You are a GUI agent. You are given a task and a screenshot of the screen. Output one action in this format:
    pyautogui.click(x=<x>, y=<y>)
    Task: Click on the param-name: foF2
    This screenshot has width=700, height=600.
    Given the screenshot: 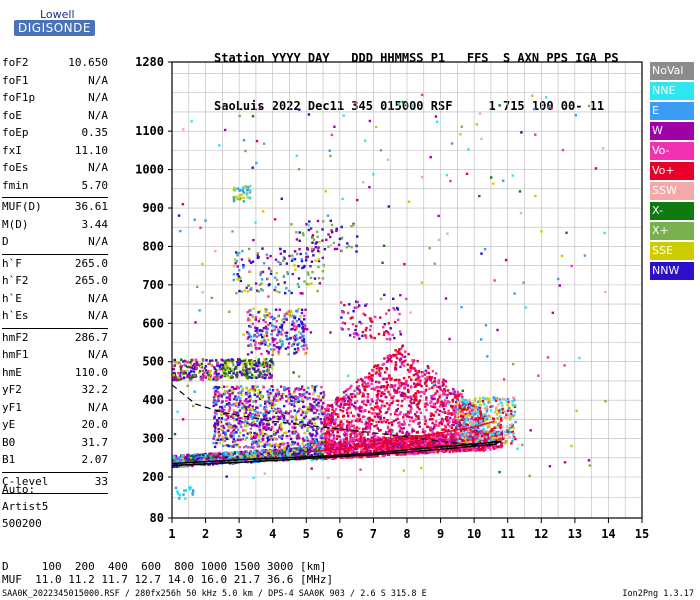 What is the action you would take?
    pyautogui.click(x=15, y=62)
    